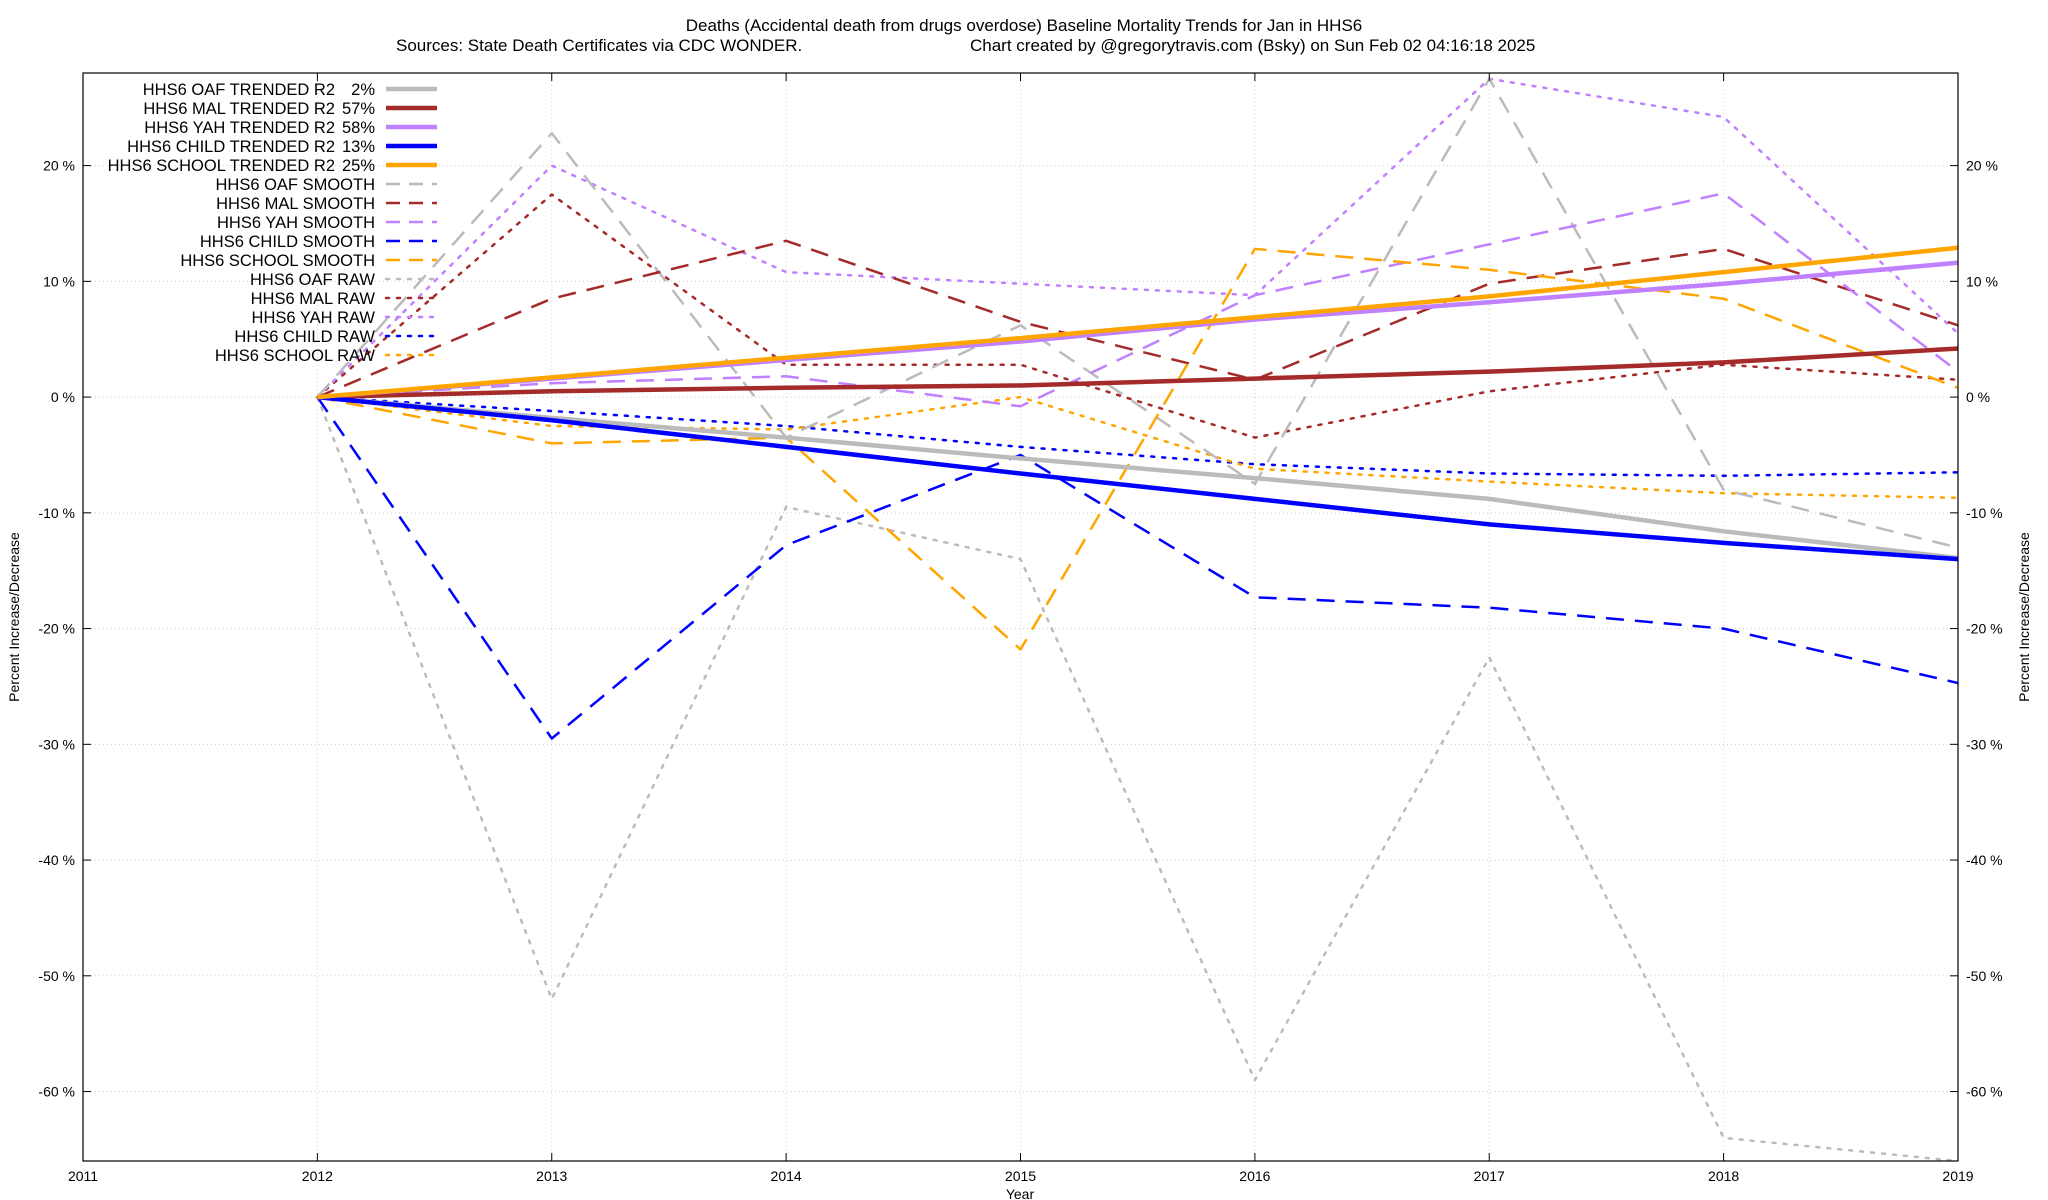  I want to click on legend-label: HHS6 SCHOOL TRENDED R2, so click(221, 166).